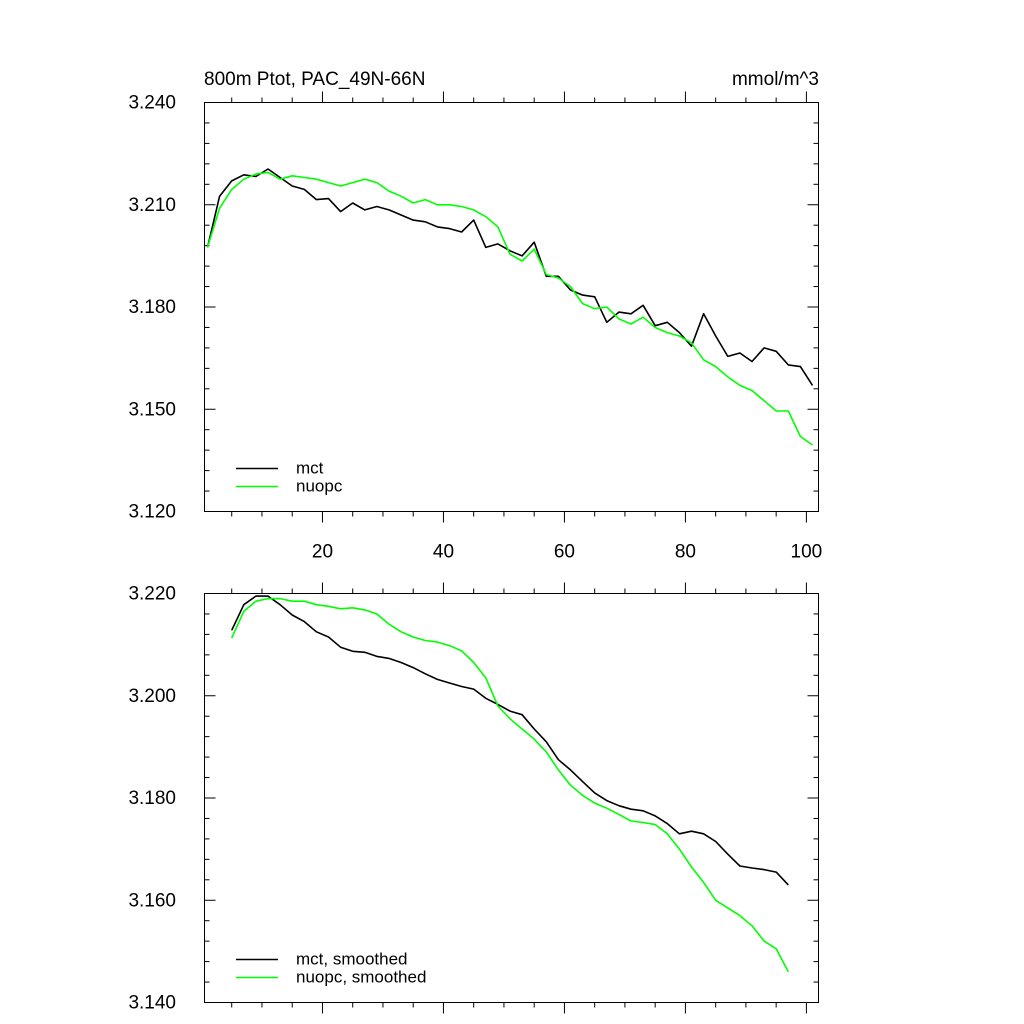  Describe the element at coordinates (310, 468) in the screenshot. I see `legend-label: mct` at that location.